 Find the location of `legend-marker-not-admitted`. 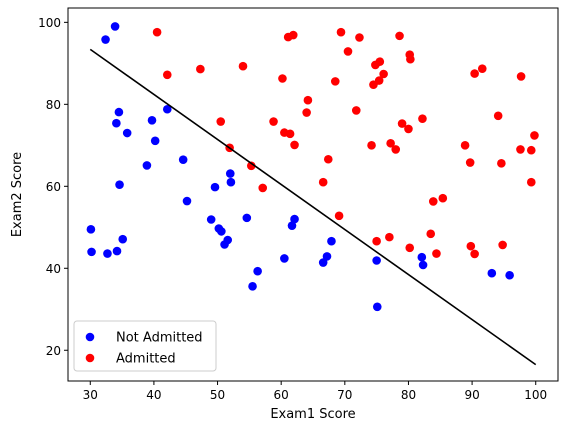

legend-marker-not-admitted is located at coordinates (90, 337).